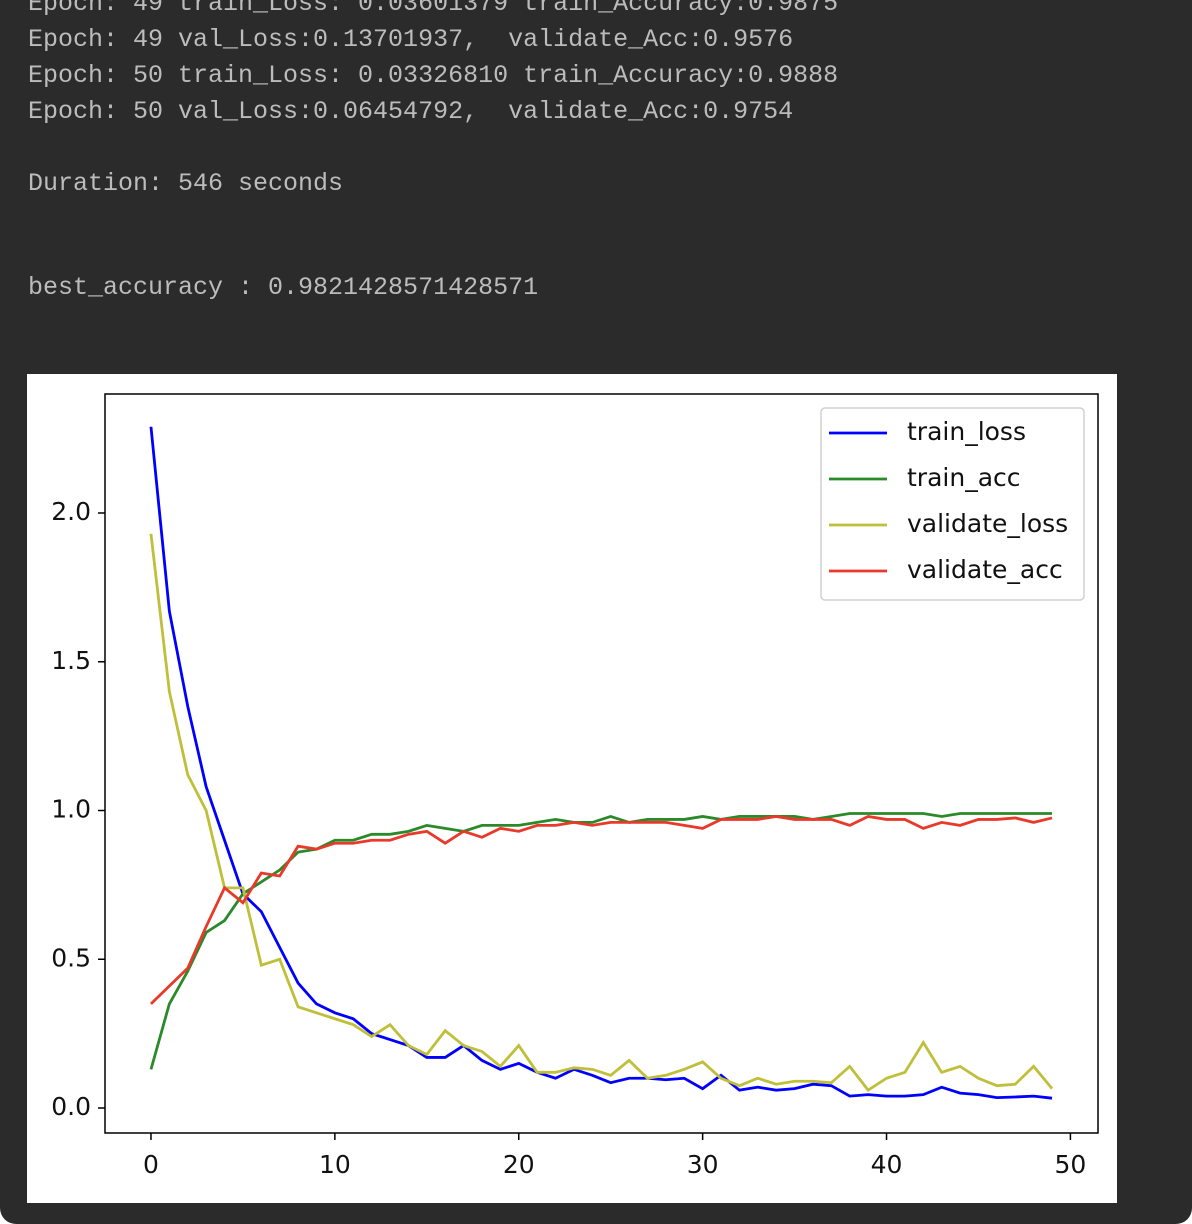  Describe the element at coordinates (335, 1164) in the screenshot. I see `x-tick-label: 10` at that location.